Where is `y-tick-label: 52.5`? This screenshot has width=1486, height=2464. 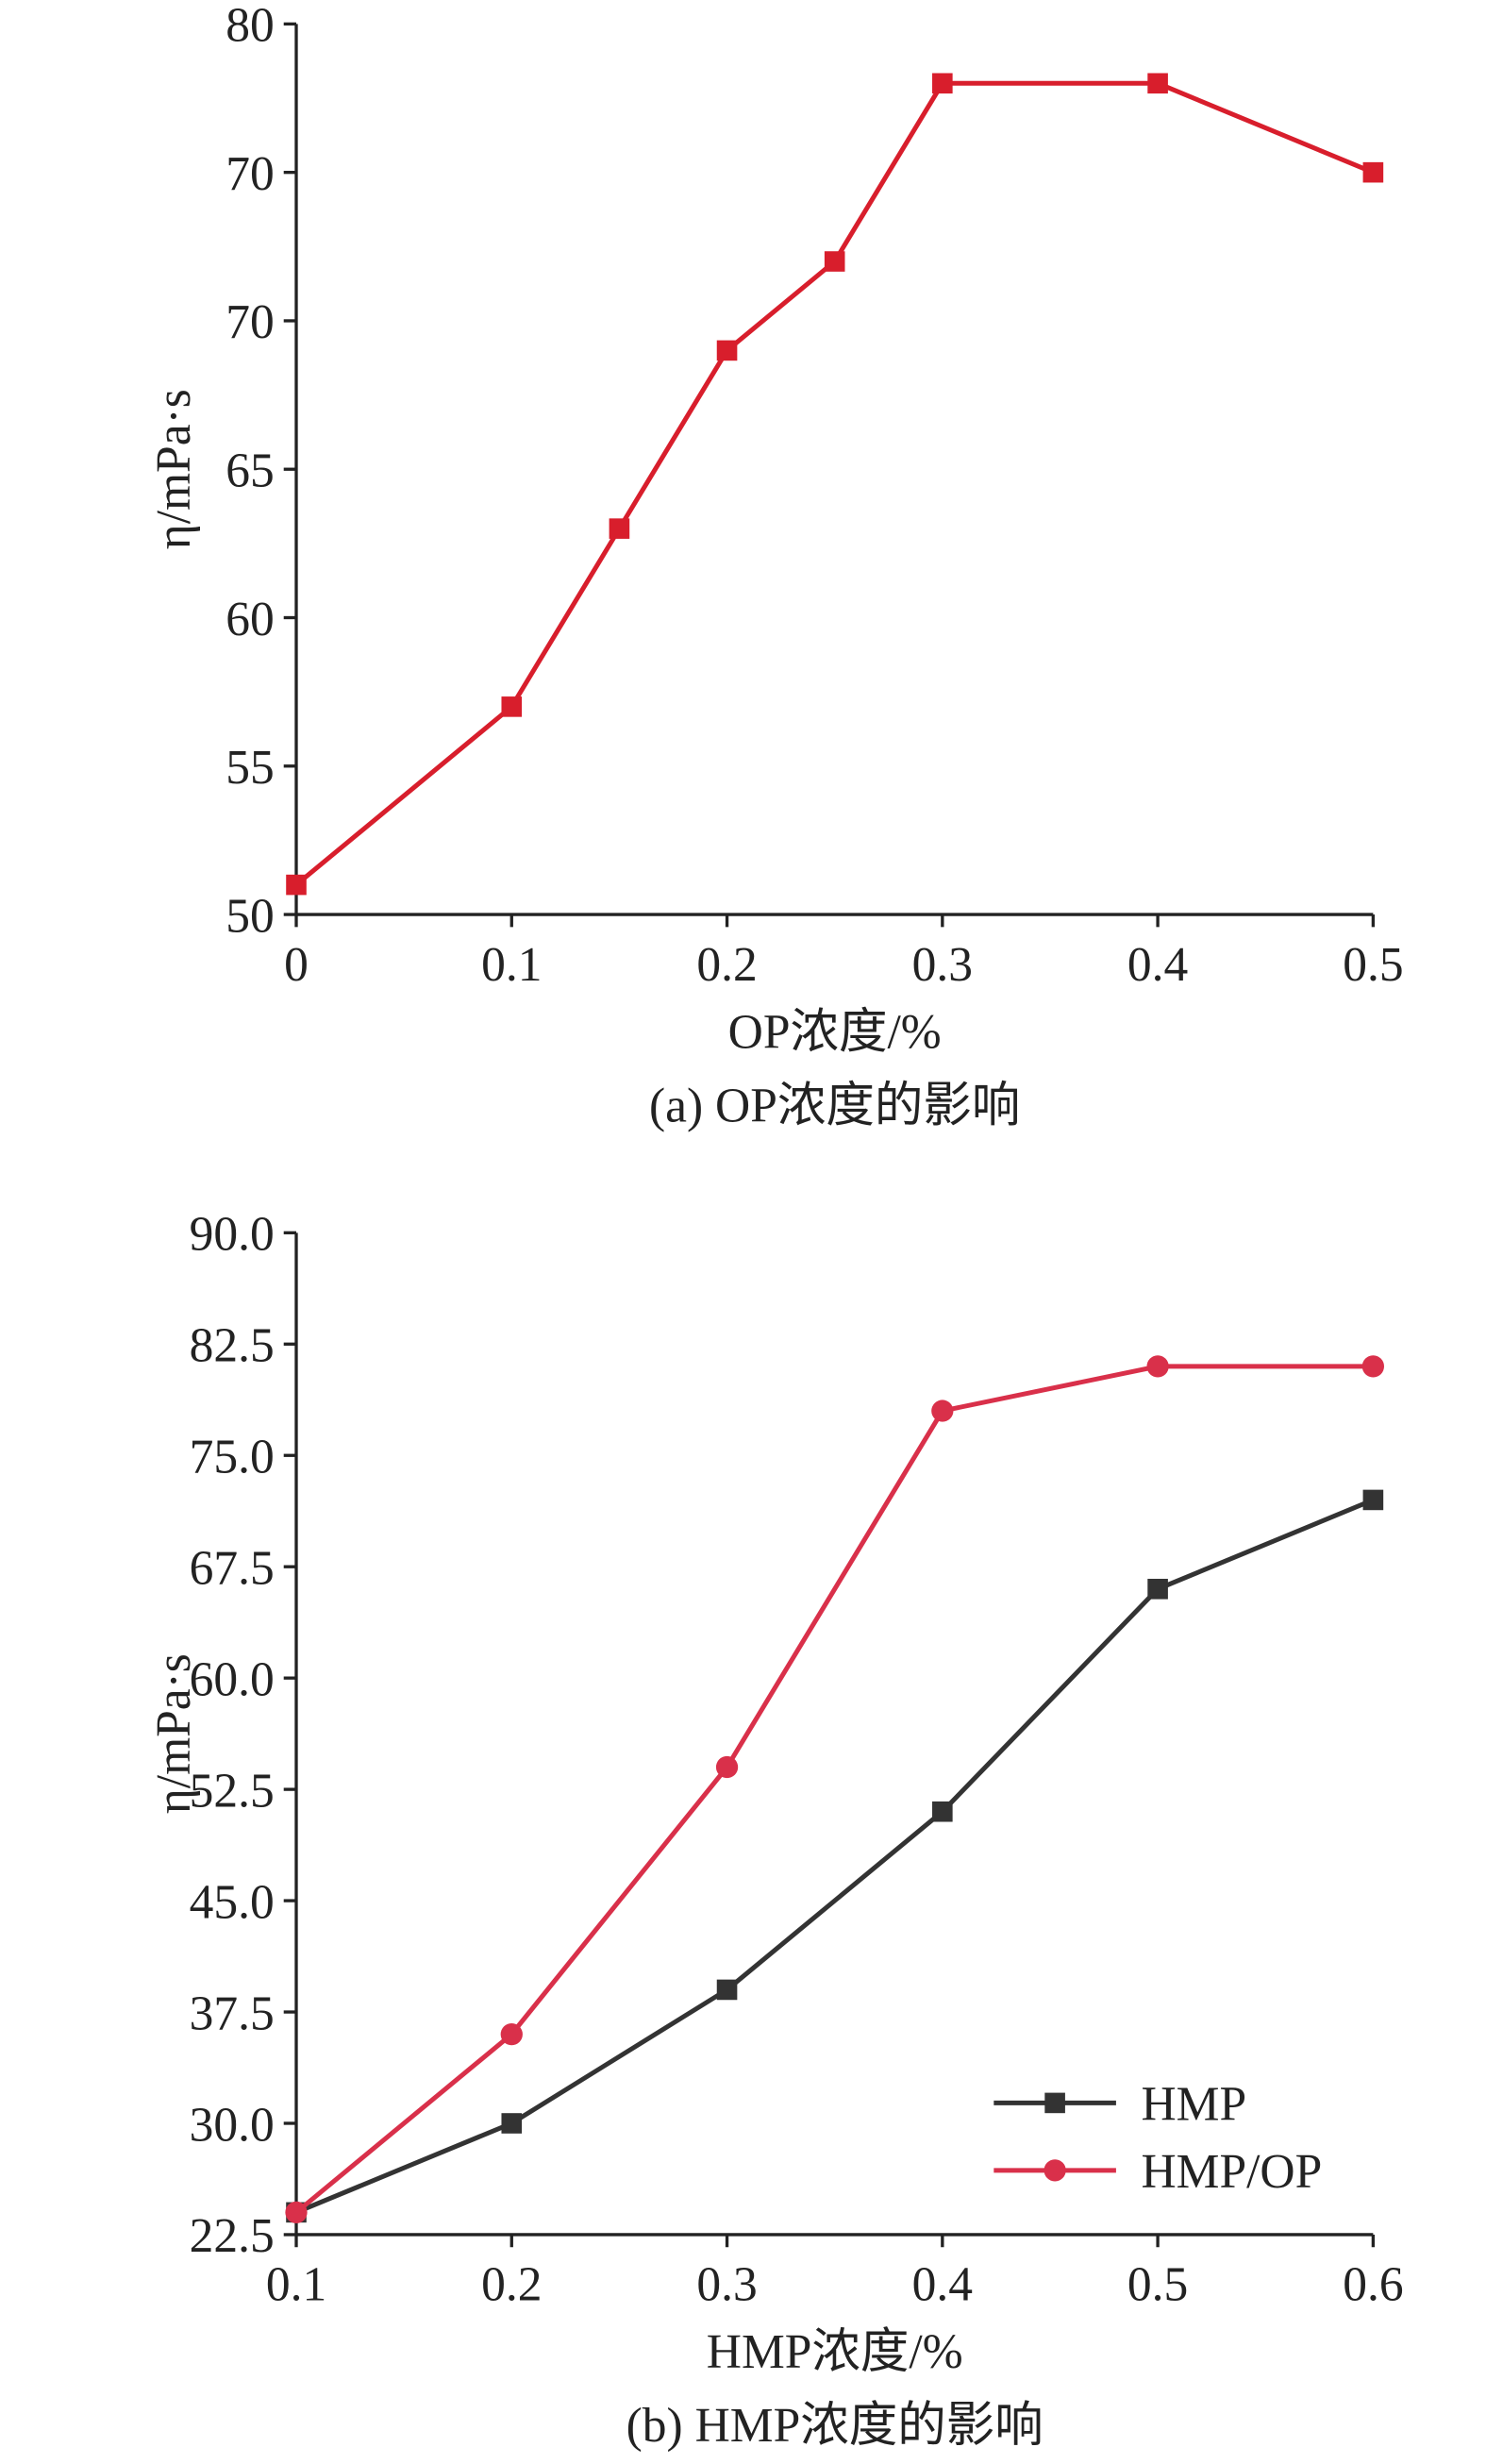 y-tick-label: 52.5 is located at coordinates (233, 1791).